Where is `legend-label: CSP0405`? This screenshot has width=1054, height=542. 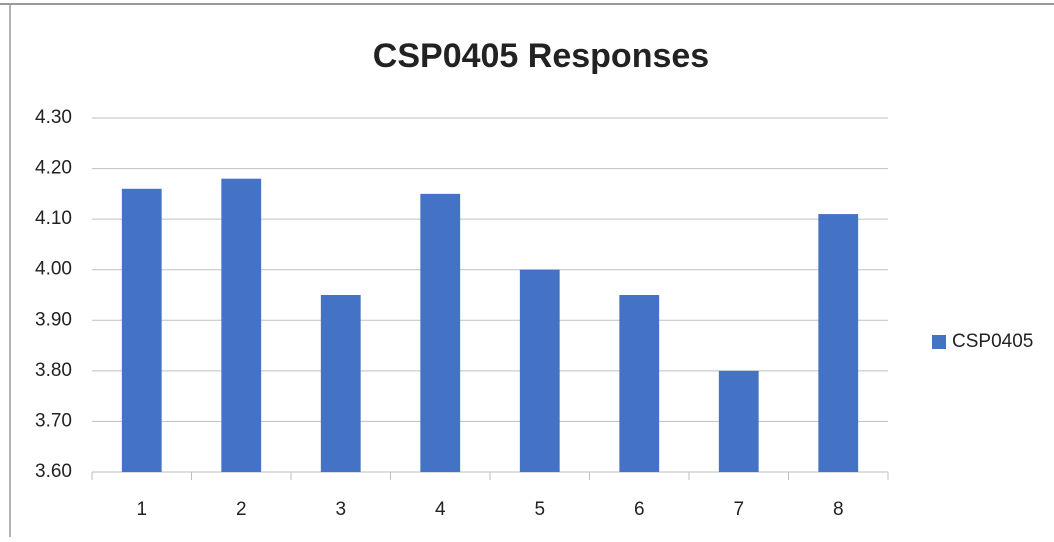 legend-label: CSP0405 is located at coordinates (992, 341).